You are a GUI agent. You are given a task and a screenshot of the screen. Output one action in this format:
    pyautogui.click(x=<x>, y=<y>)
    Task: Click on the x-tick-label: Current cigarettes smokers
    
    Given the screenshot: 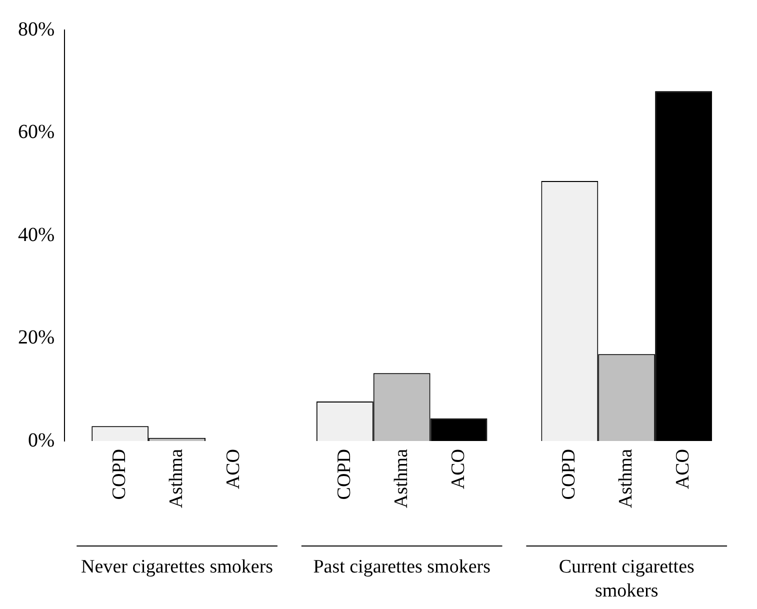 What is the action you would take?
    pyautogui.click(x=626, y=579)
    